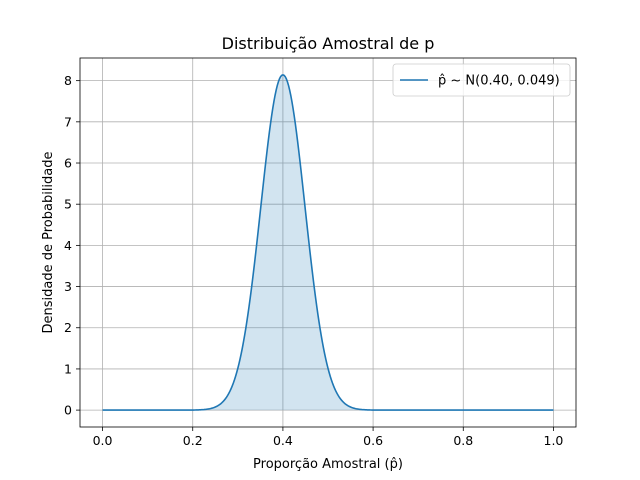 The height and width of the screenshot is (480, 640). I want to click on y-axis-label: Densidade de Probabilidade, so click(48, 242).